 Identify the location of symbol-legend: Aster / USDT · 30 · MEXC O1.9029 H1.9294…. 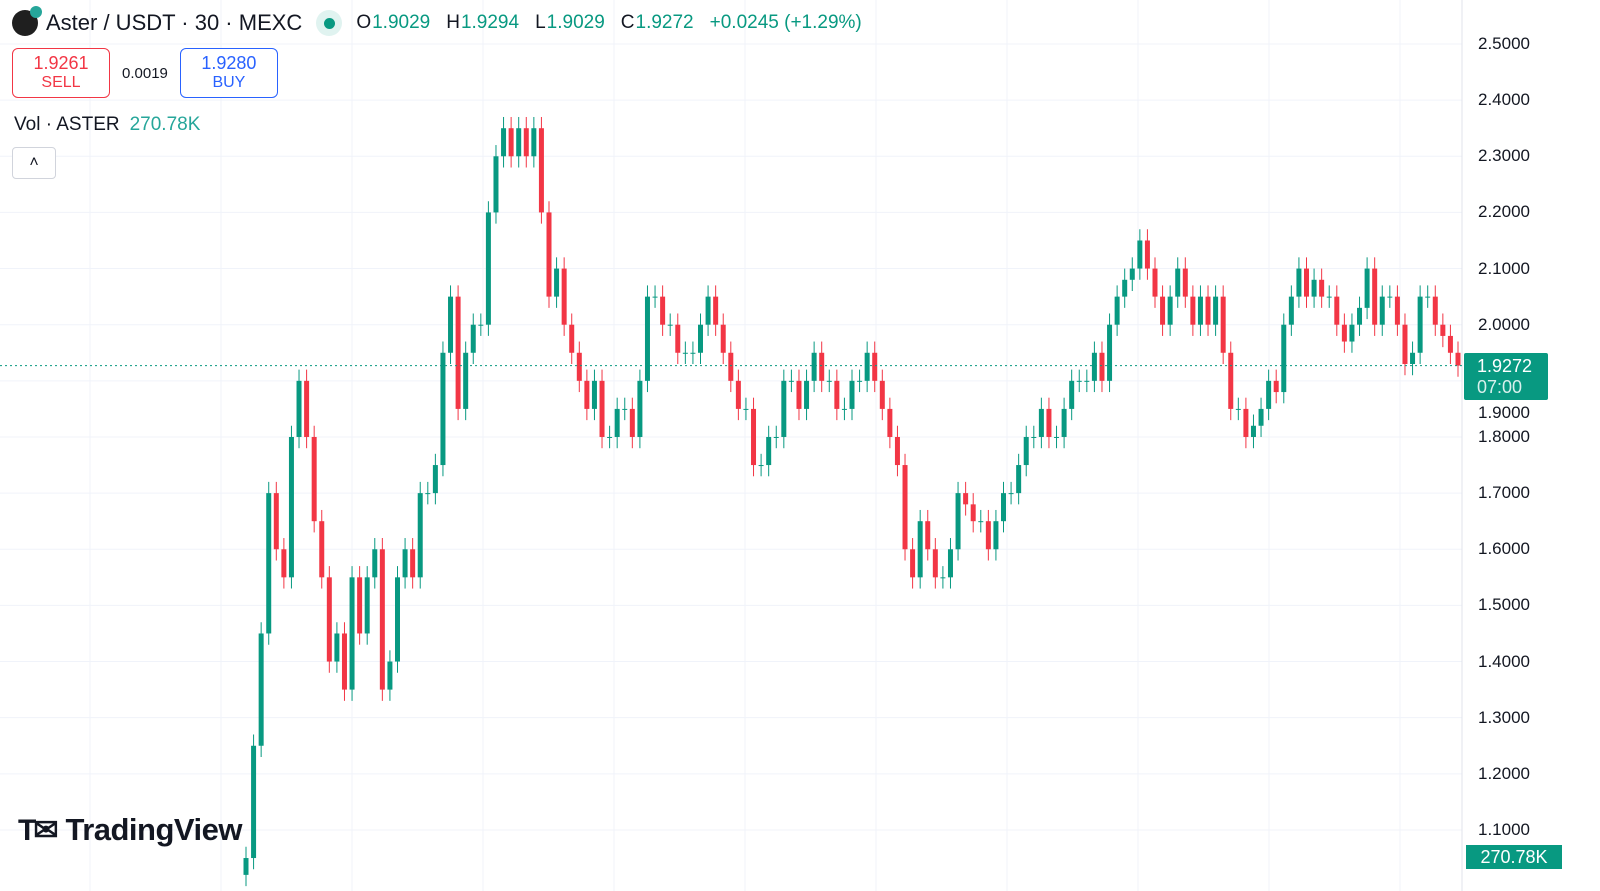
(441, 21).